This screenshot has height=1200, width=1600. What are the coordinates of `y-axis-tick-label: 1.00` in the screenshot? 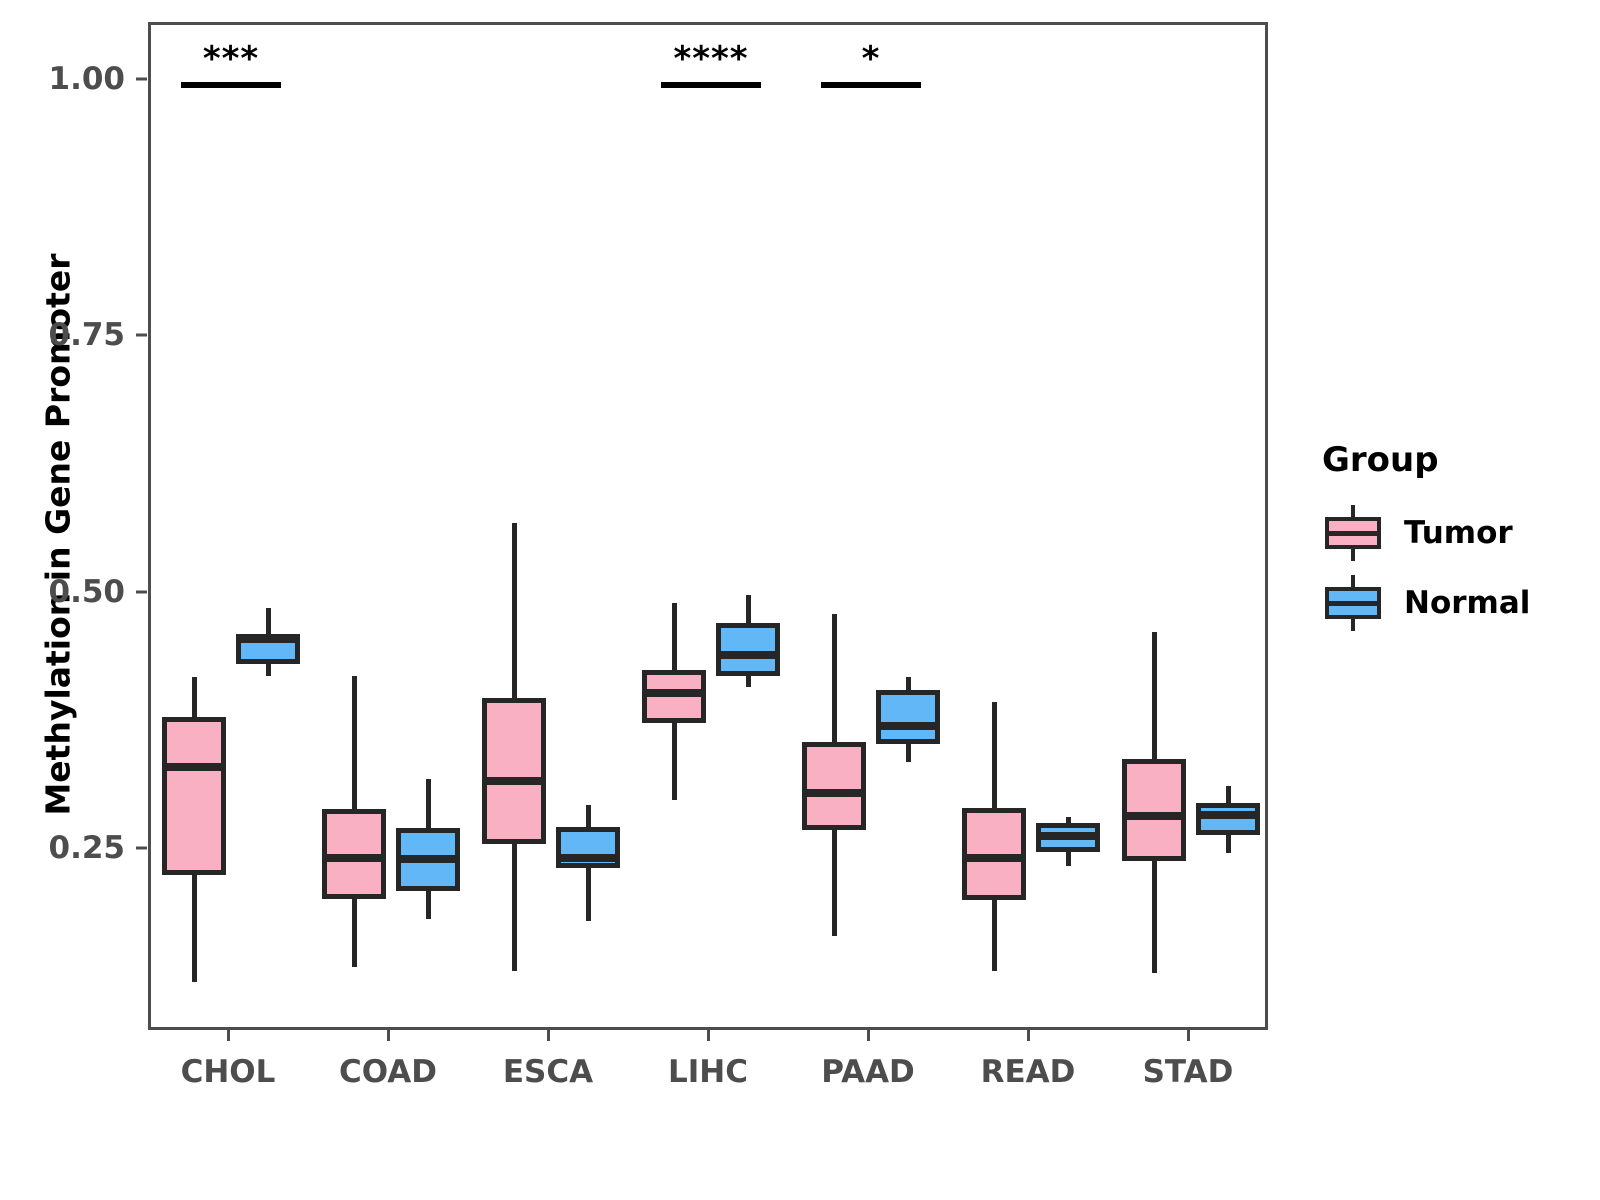 It's located at (87, 79).